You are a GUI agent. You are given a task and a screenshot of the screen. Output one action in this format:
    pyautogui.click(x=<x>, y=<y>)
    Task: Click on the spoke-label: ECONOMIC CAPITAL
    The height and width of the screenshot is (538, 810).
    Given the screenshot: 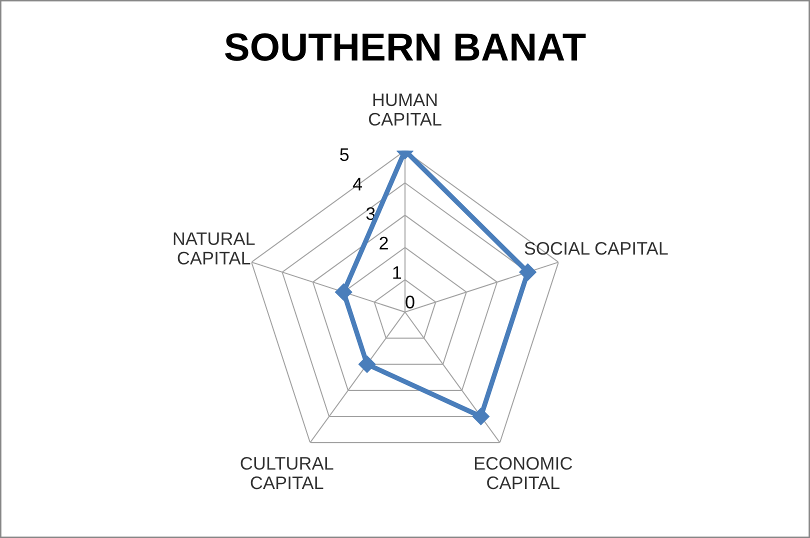 What is the action you would take?
    pyautogui.click(x=523, y=473)
    